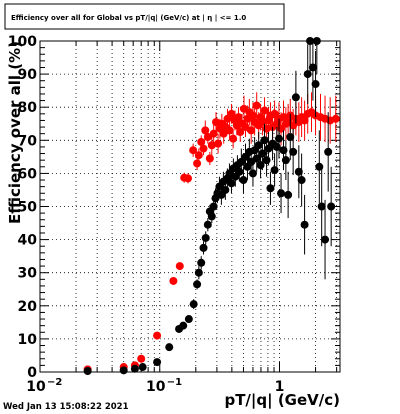  I want to click on y-tick-label: 50, so click(28, 208).